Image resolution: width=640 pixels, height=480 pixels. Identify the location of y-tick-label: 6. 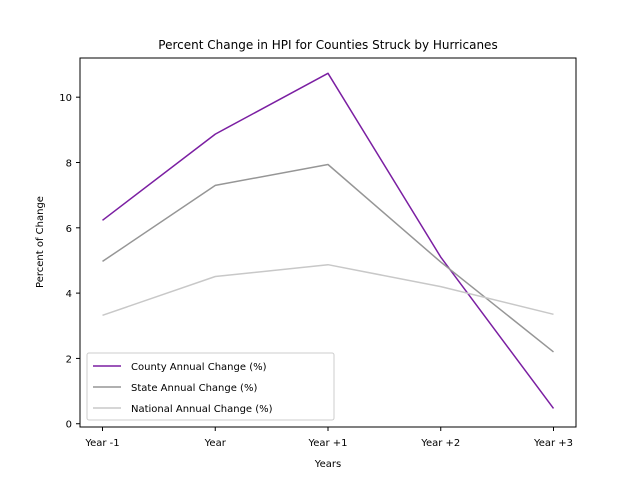
(69, 229).